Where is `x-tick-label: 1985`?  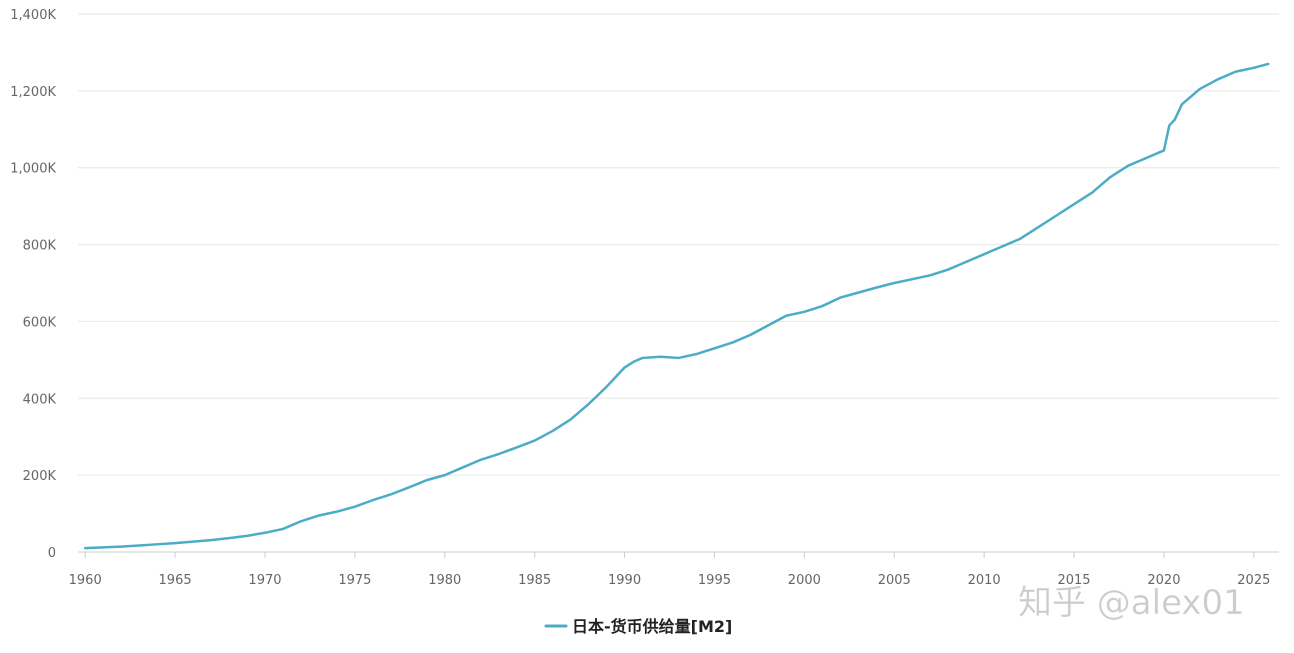
x-tick-label: 1985 is located at coordinates (534, 580).